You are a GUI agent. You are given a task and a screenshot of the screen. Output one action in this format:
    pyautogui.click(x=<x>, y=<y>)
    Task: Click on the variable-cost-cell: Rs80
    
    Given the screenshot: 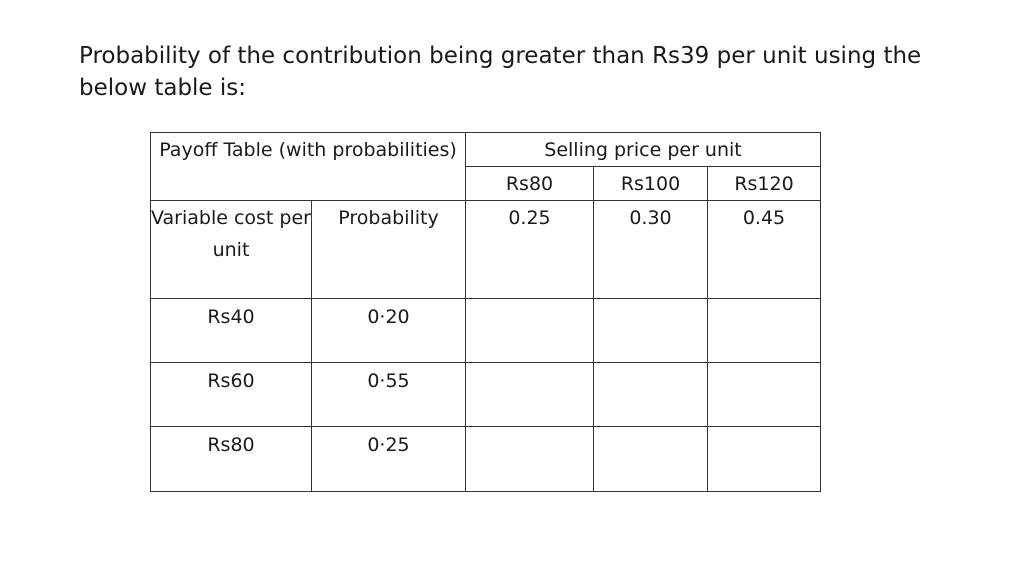 What is the action you would take?
    pyautogui.click(x=231, y=459)
    